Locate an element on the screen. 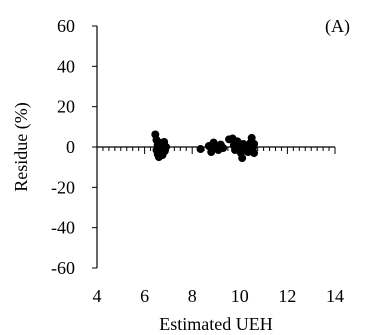  y-axis: 60 40 20 0 -20 -40 -60 is located at coordinates (74, 147).